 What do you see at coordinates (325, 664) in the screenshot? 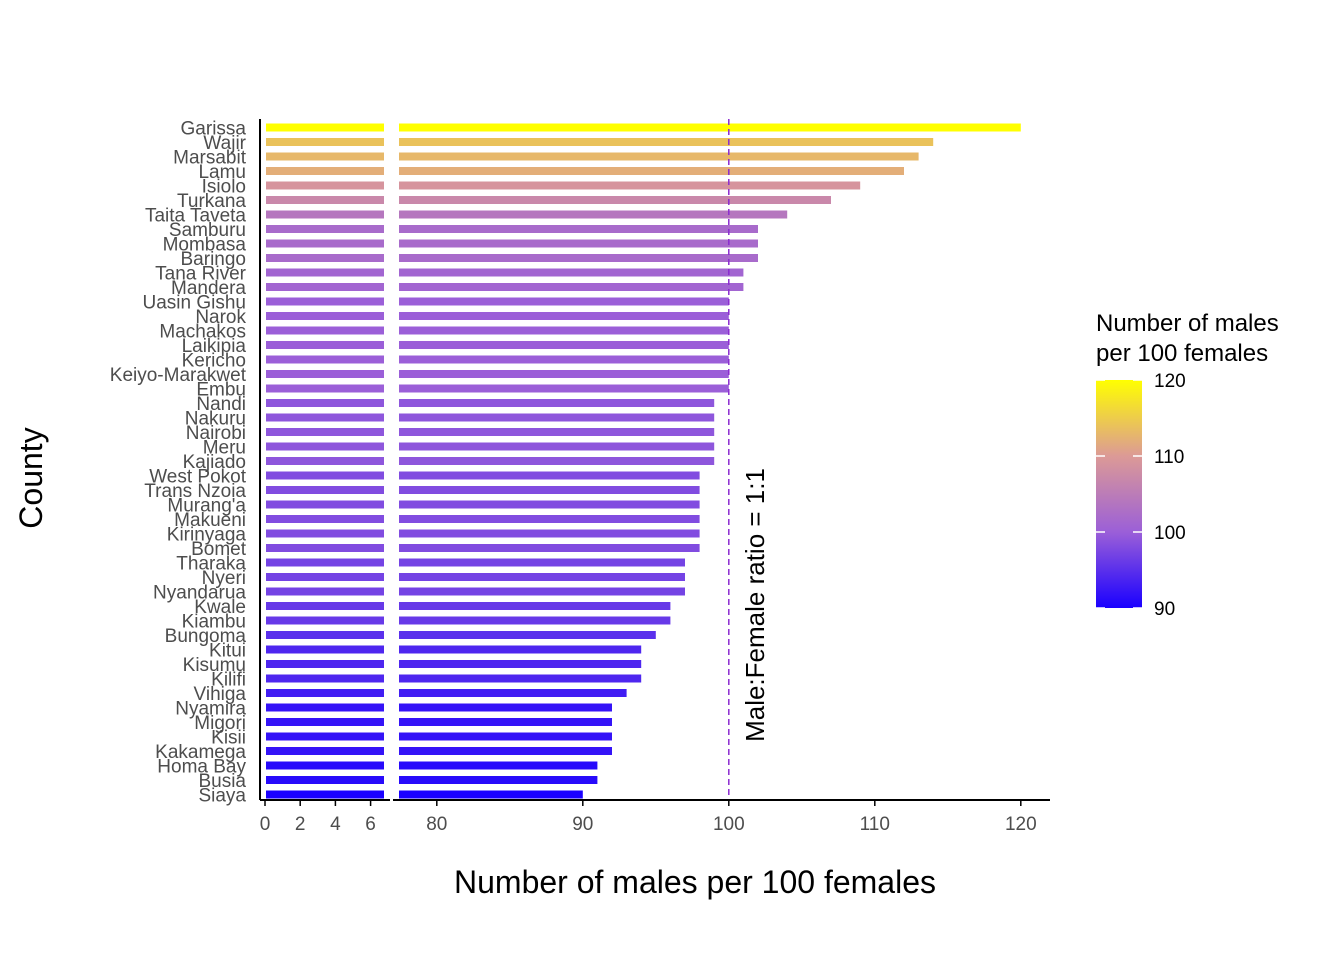
I see `bar-left-kisumu` at bounding box center [325, 664].